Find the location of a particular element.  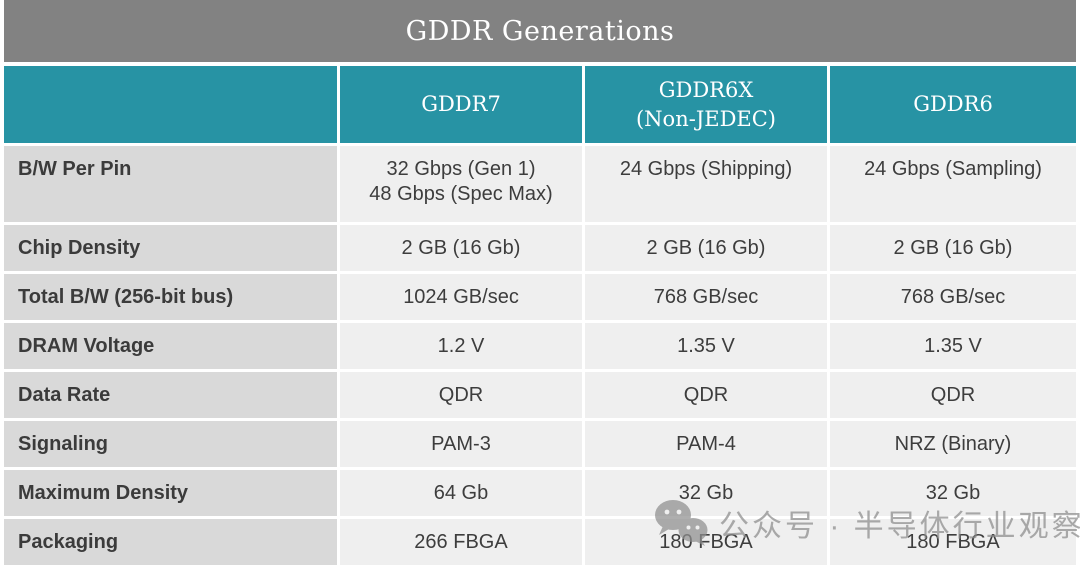

column-header-gddr7: GDDR7 is located at coordinates (461, 104).